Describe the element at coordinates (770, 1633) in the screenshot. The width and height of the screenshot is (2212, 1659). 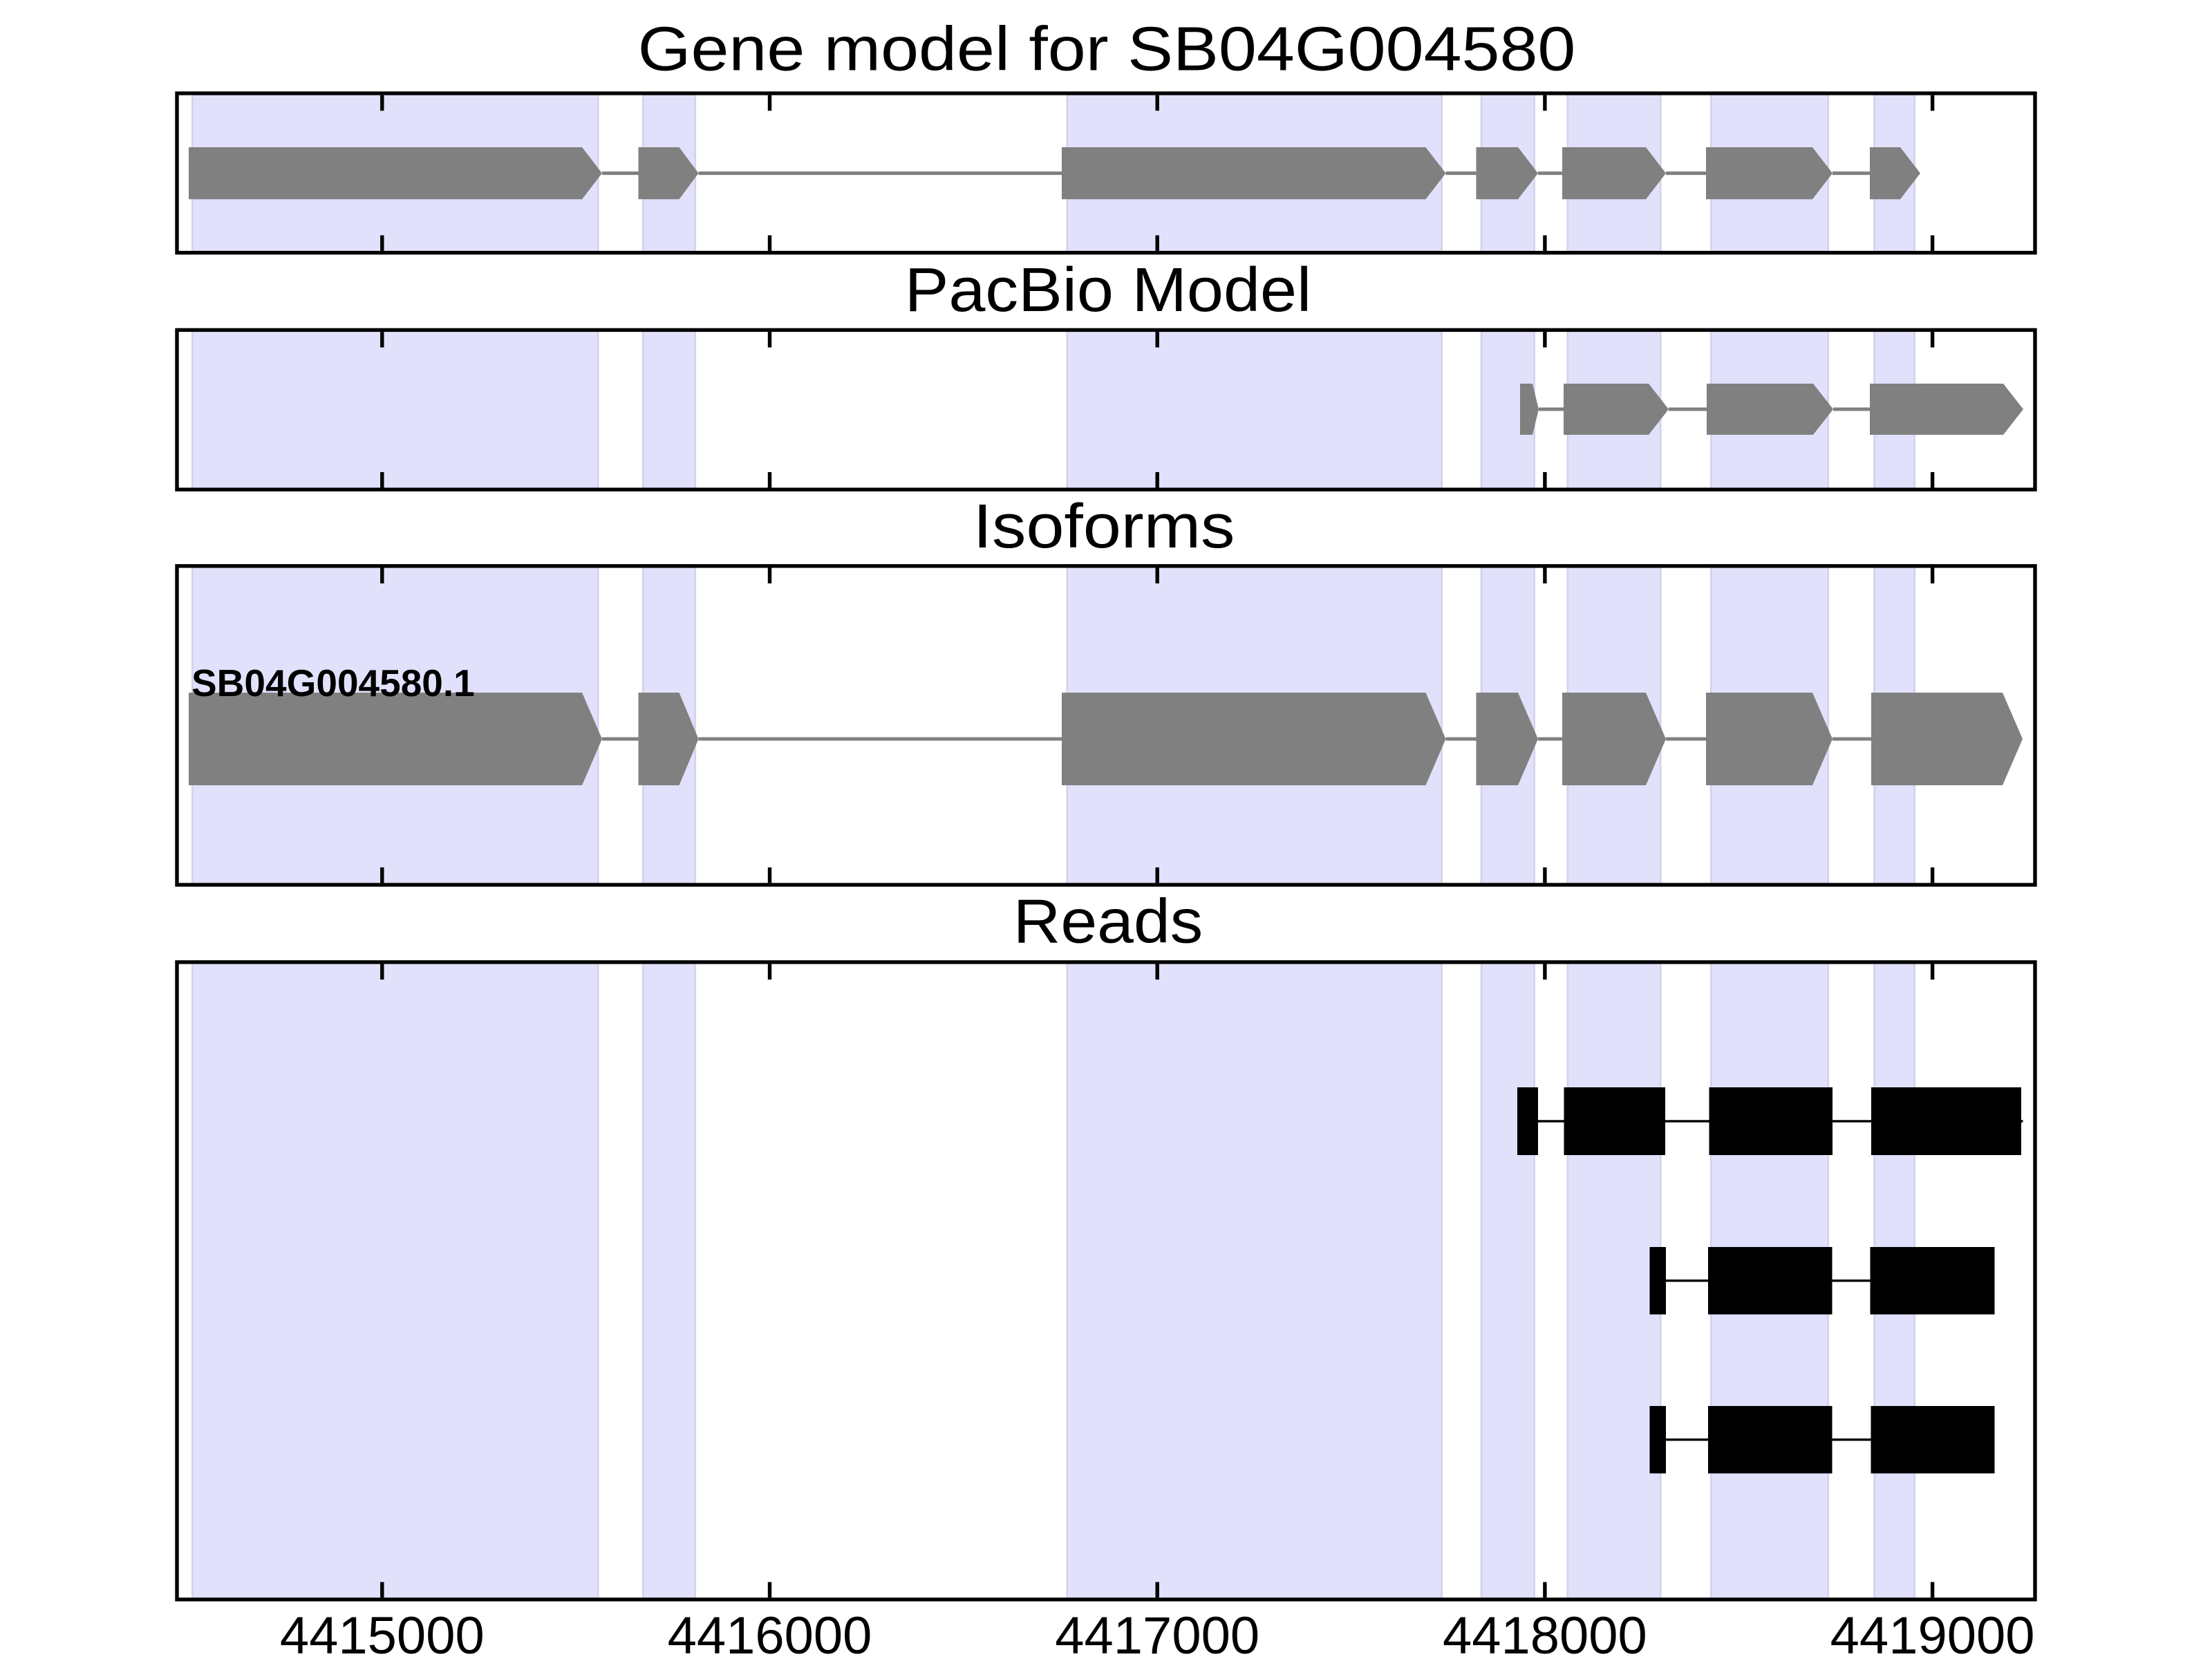
I see `svg-text: 4416000` at that location.